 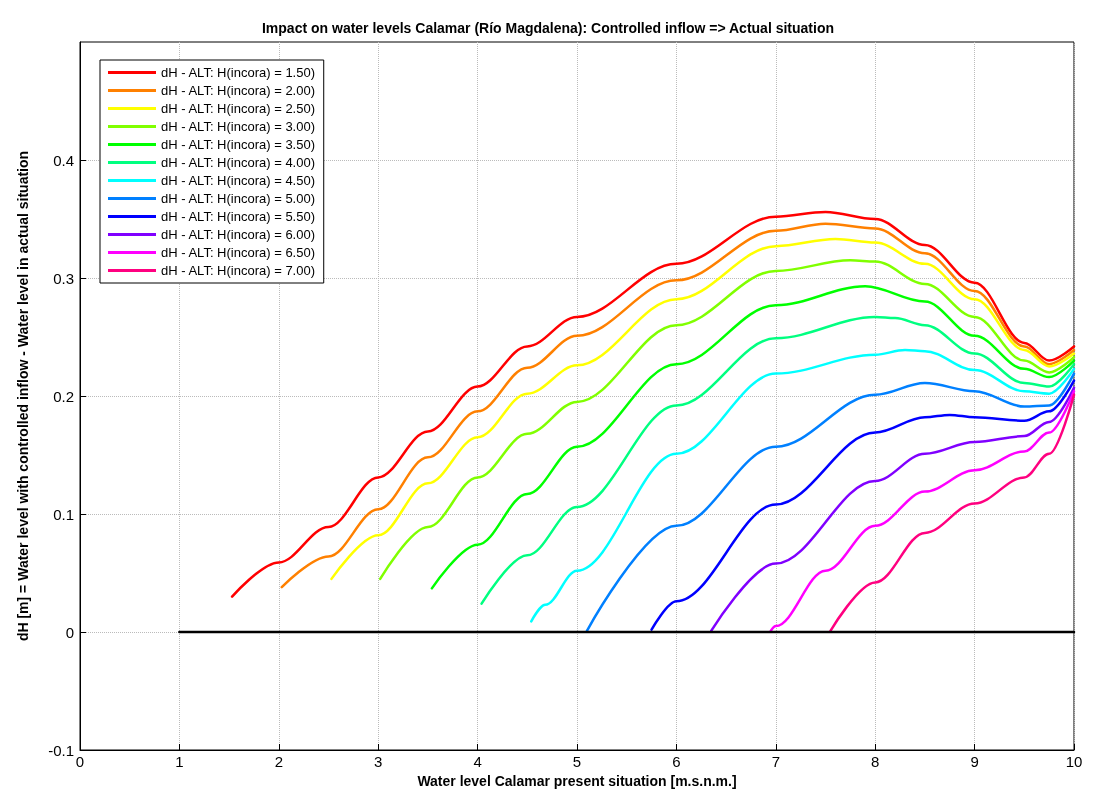 I want to click on legend-label: dH - ALT: H(incora) = 4.00), so click(x=238, y=162).